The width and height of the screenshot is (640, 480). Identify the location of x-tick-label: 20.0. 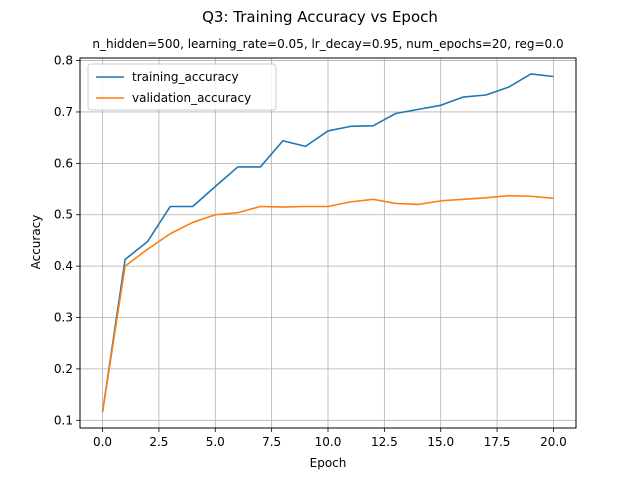
(553, 442).